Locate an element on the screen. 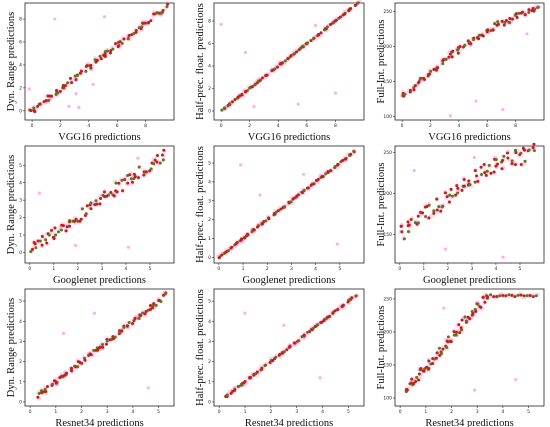  y-tick-label: 1 is located at coordinates (20, 382).